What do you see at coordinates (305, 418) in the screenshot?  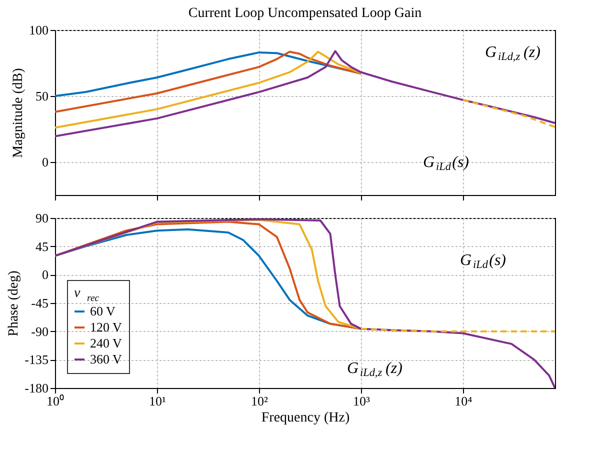 I see `x-axis-title: Frequency (Hz)` at bounding box center [305, 418].